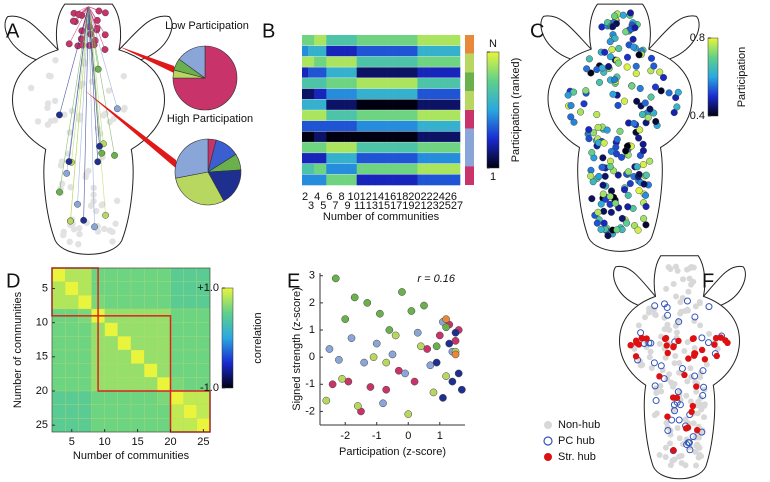 Image resolution: width=770 pixels, height=482 pixels. What do you see at coordinates (661, 366) in the screenshot?
I see `pc-hub` at bounding box center [661, 366].